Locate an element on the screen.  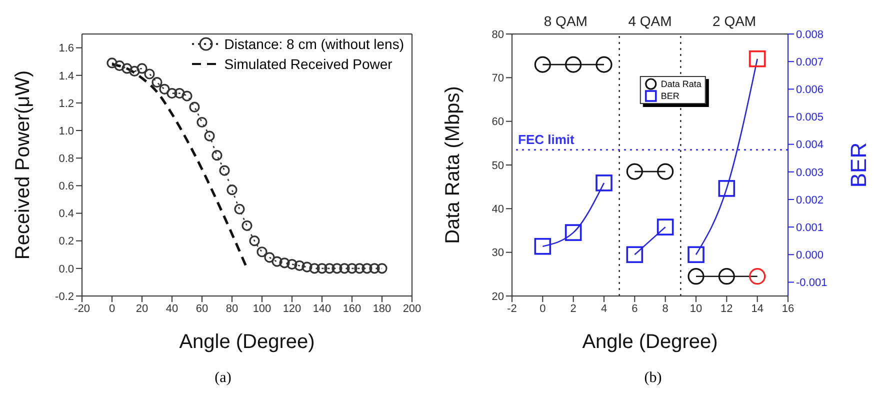
y2-tick-label: 0.008 is located at coordinates (810, 34).